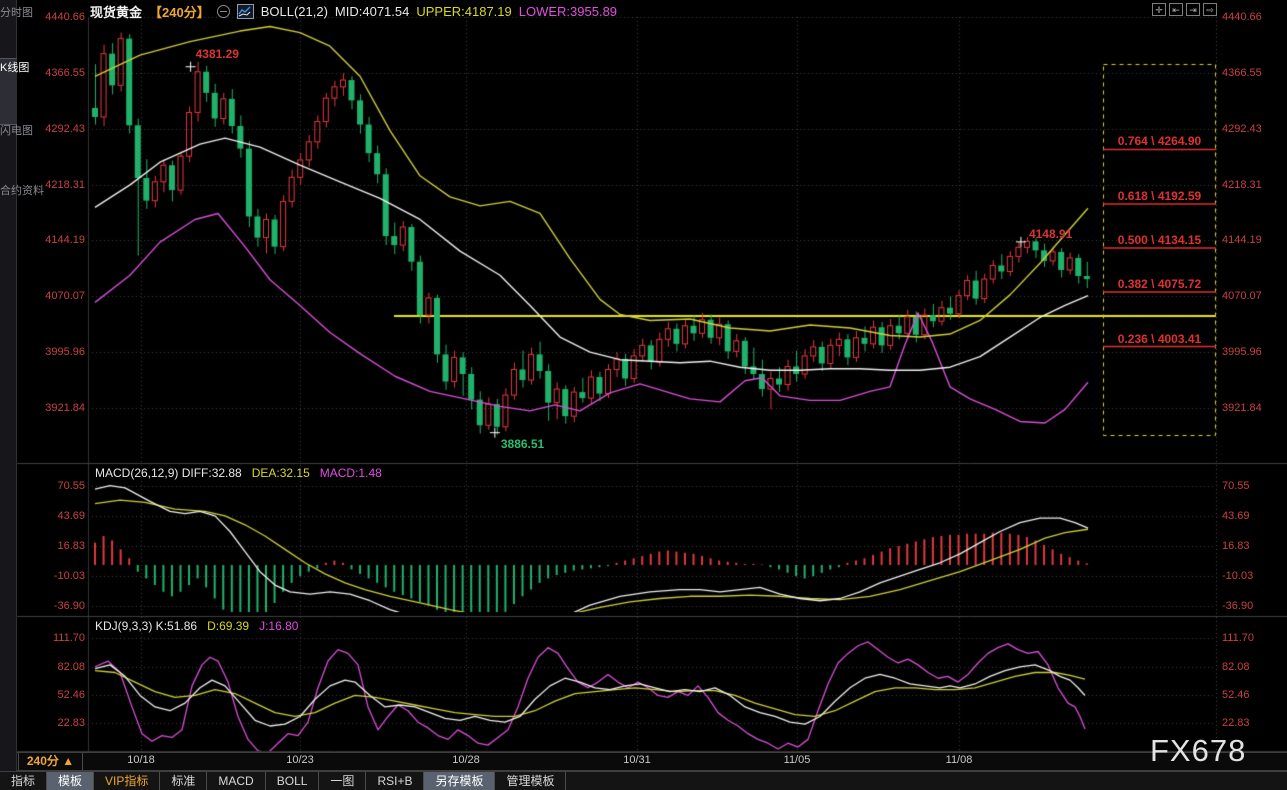 The height and width of the screenshot is (790, 1287). Describe the element at coordinates (16, 13) in the screenshot. I see `sidebar-tab-1: 分时图` at that location.